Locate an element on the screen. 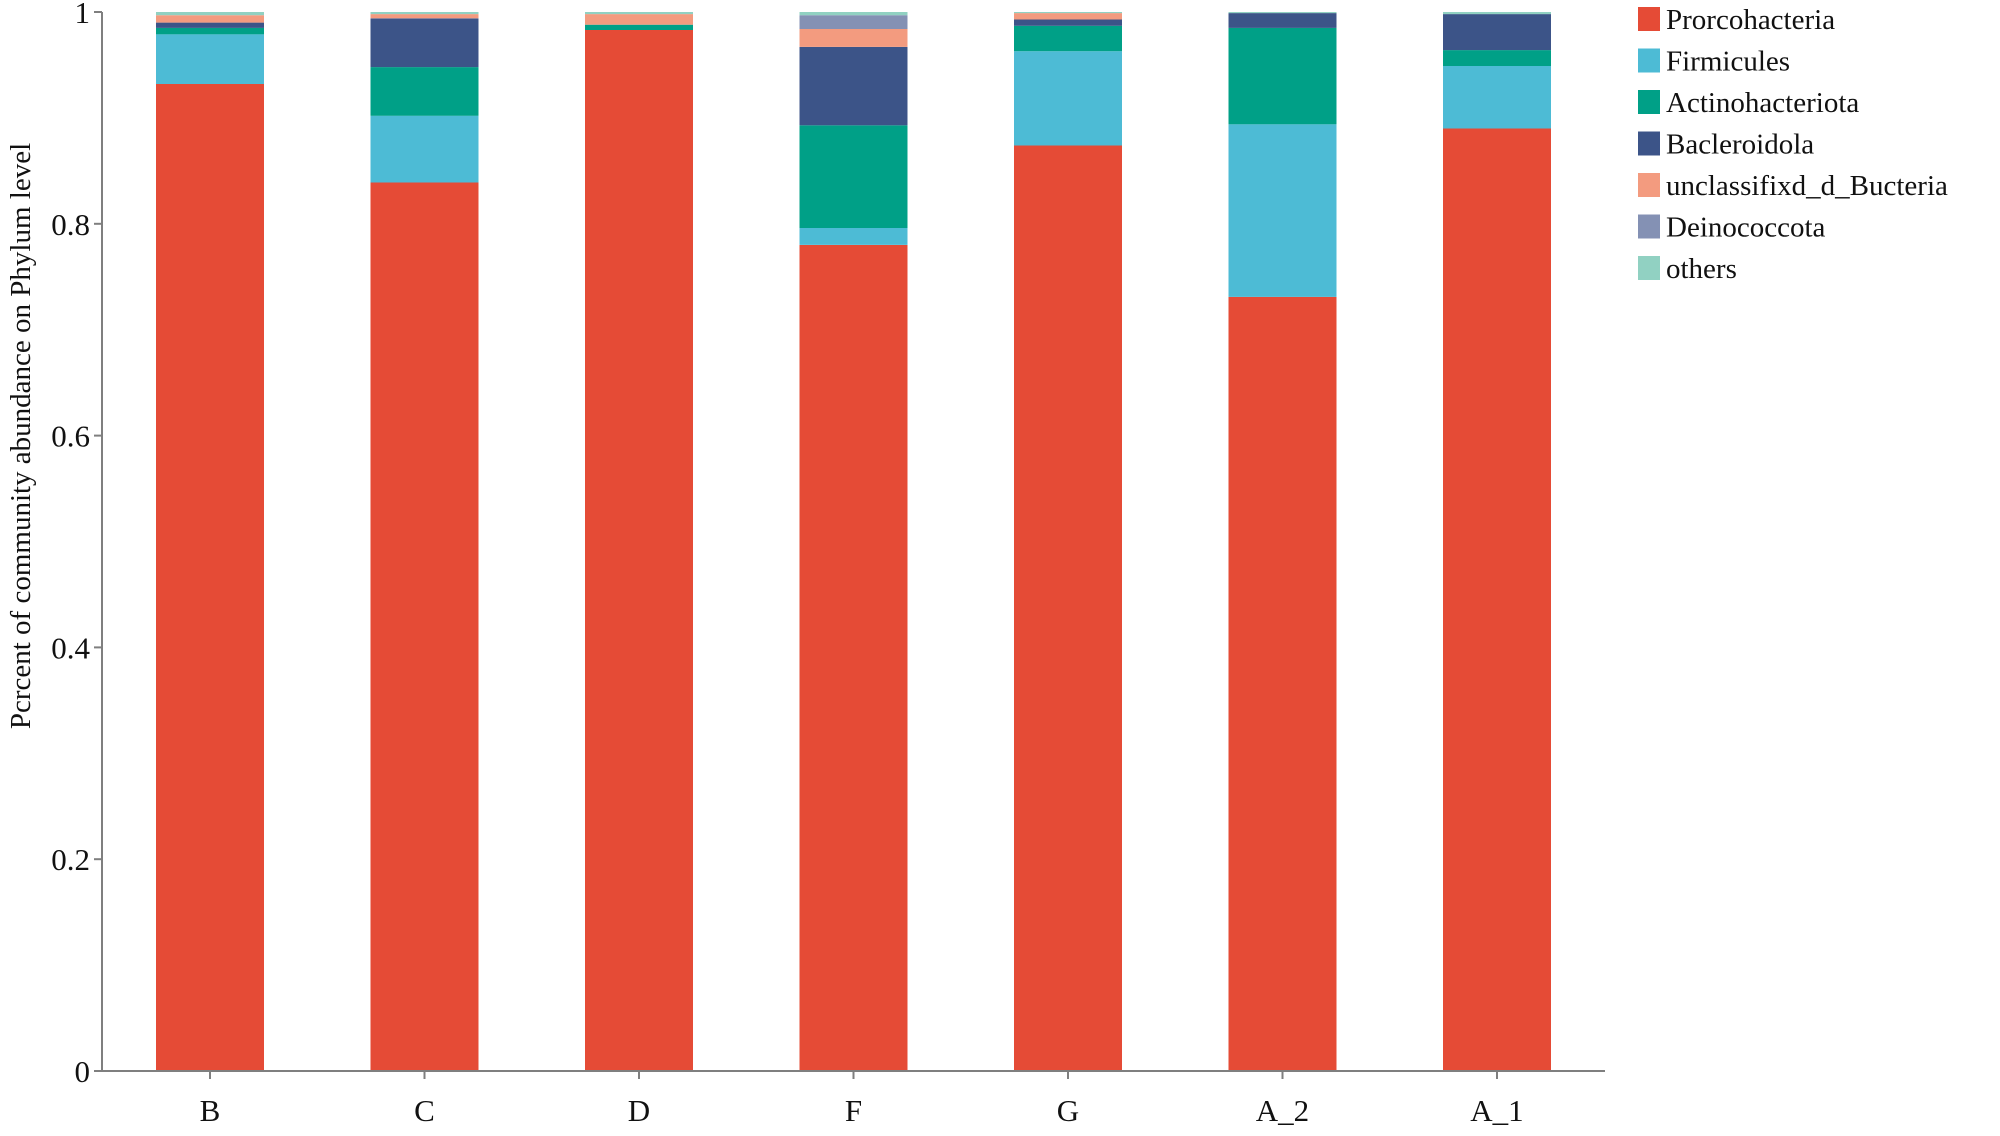 The image size is (2000, 1136). y-tick-label-1: 0.2 is located at coordinates (70, 859).